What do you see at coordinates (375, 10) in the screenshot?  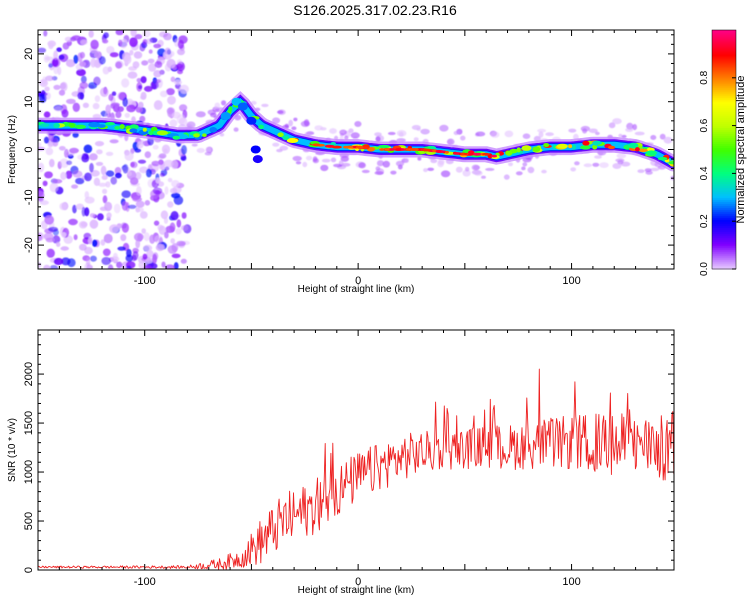 I see `chart-title: S126.2025.317.02.23.R16` at bounding box center [375, 10].